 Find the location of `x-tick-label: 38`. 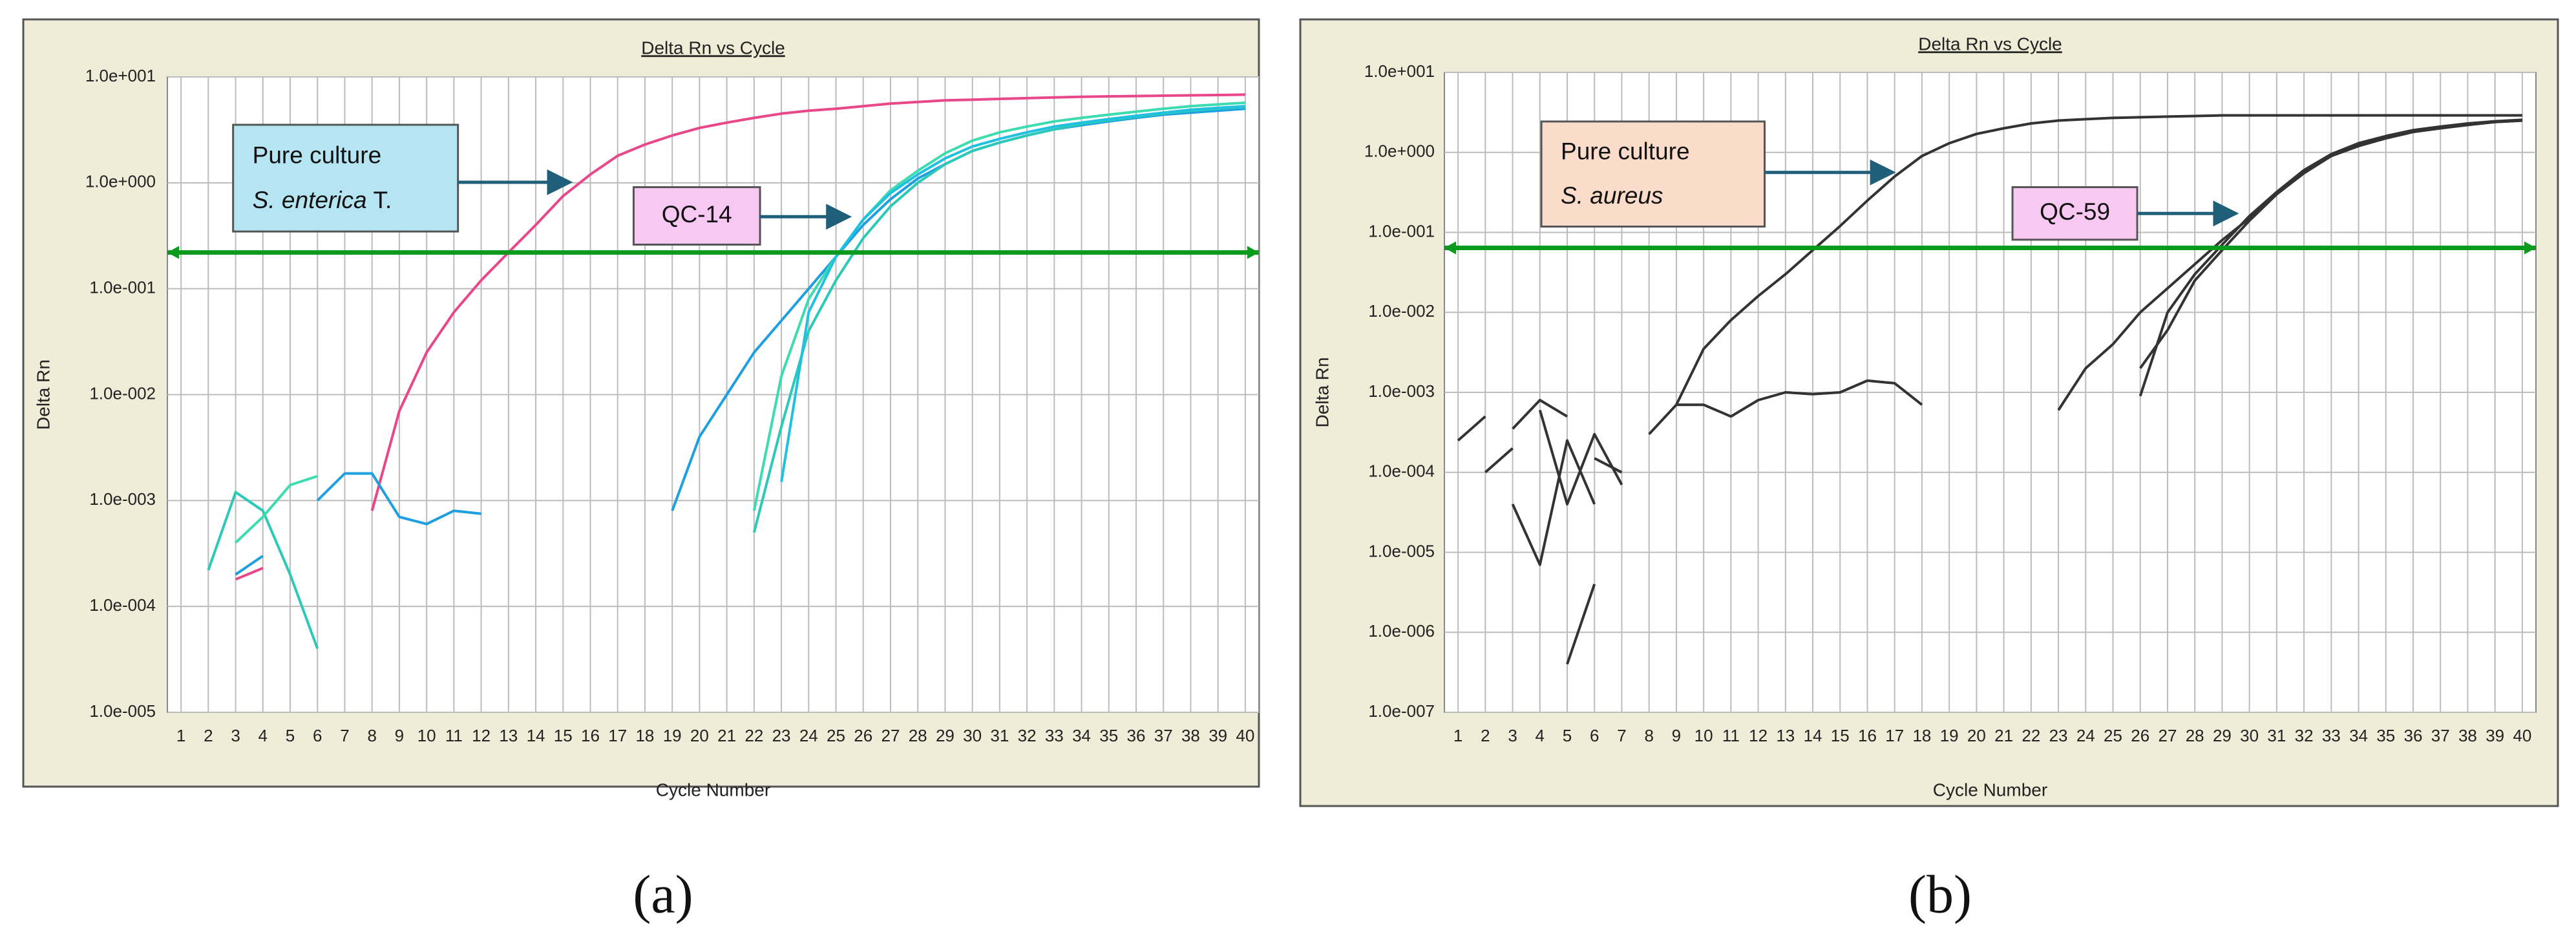

x-tick-label: 38 is located at coordinates (1190, 736).